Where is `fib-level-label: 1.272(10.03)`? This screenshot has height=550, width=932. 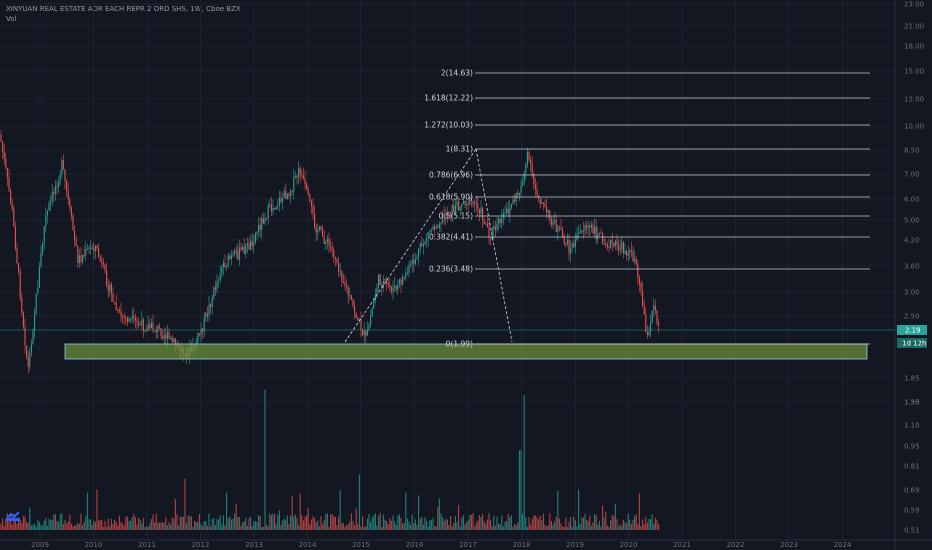
fib-level-label: 1.272(10.03) is located at coordinates (448, 125).